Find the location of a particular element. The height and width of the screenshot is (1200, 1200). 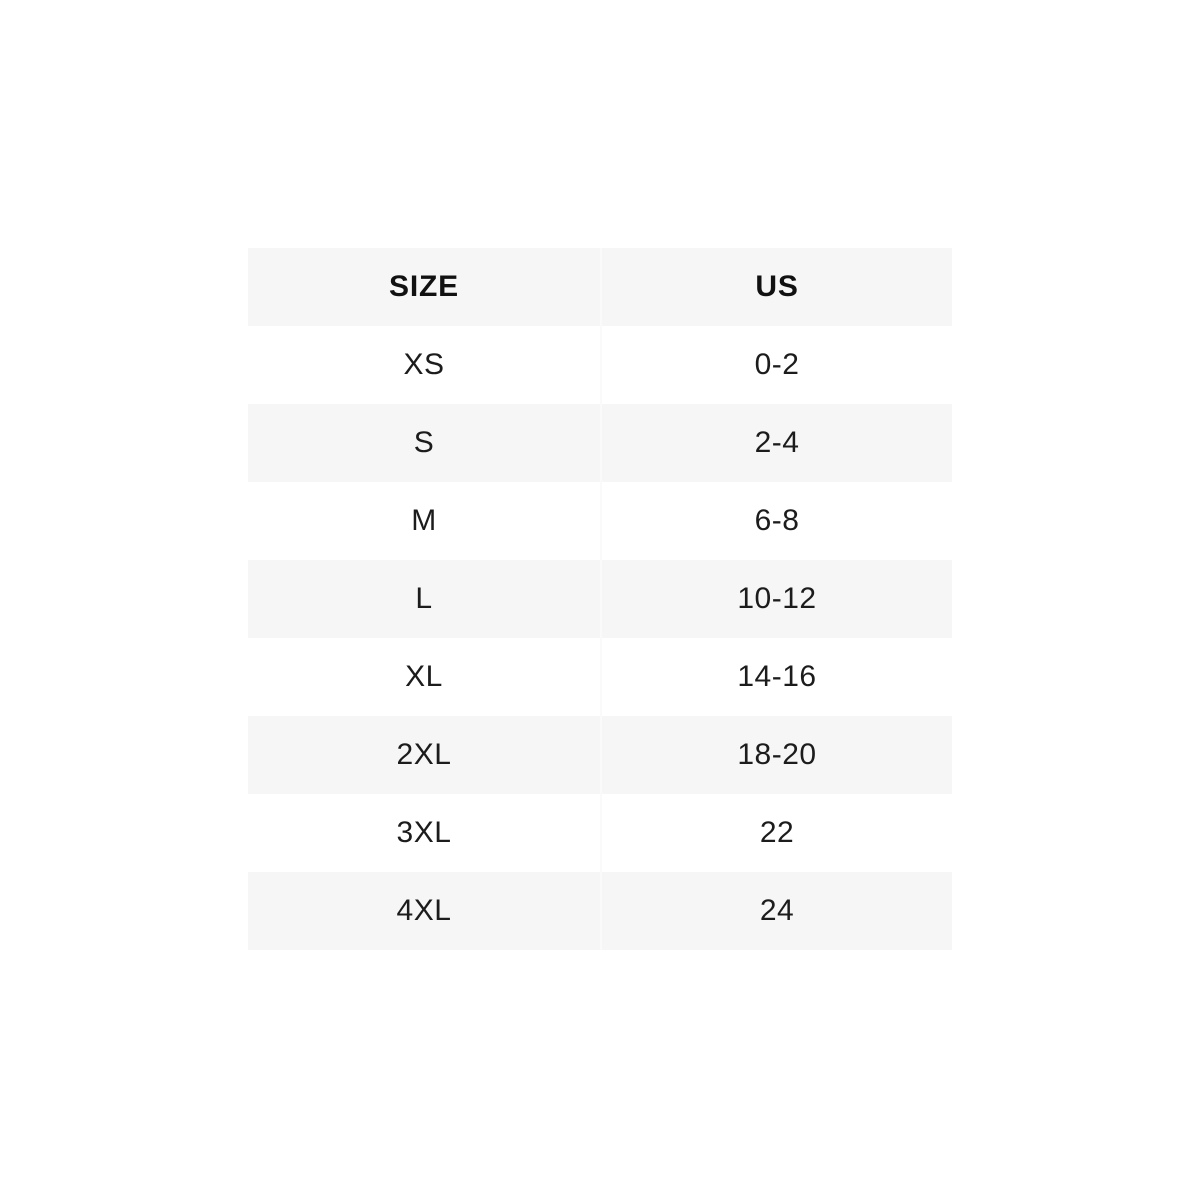

table-row: M 6-8 is located at coordinates (600, 521).